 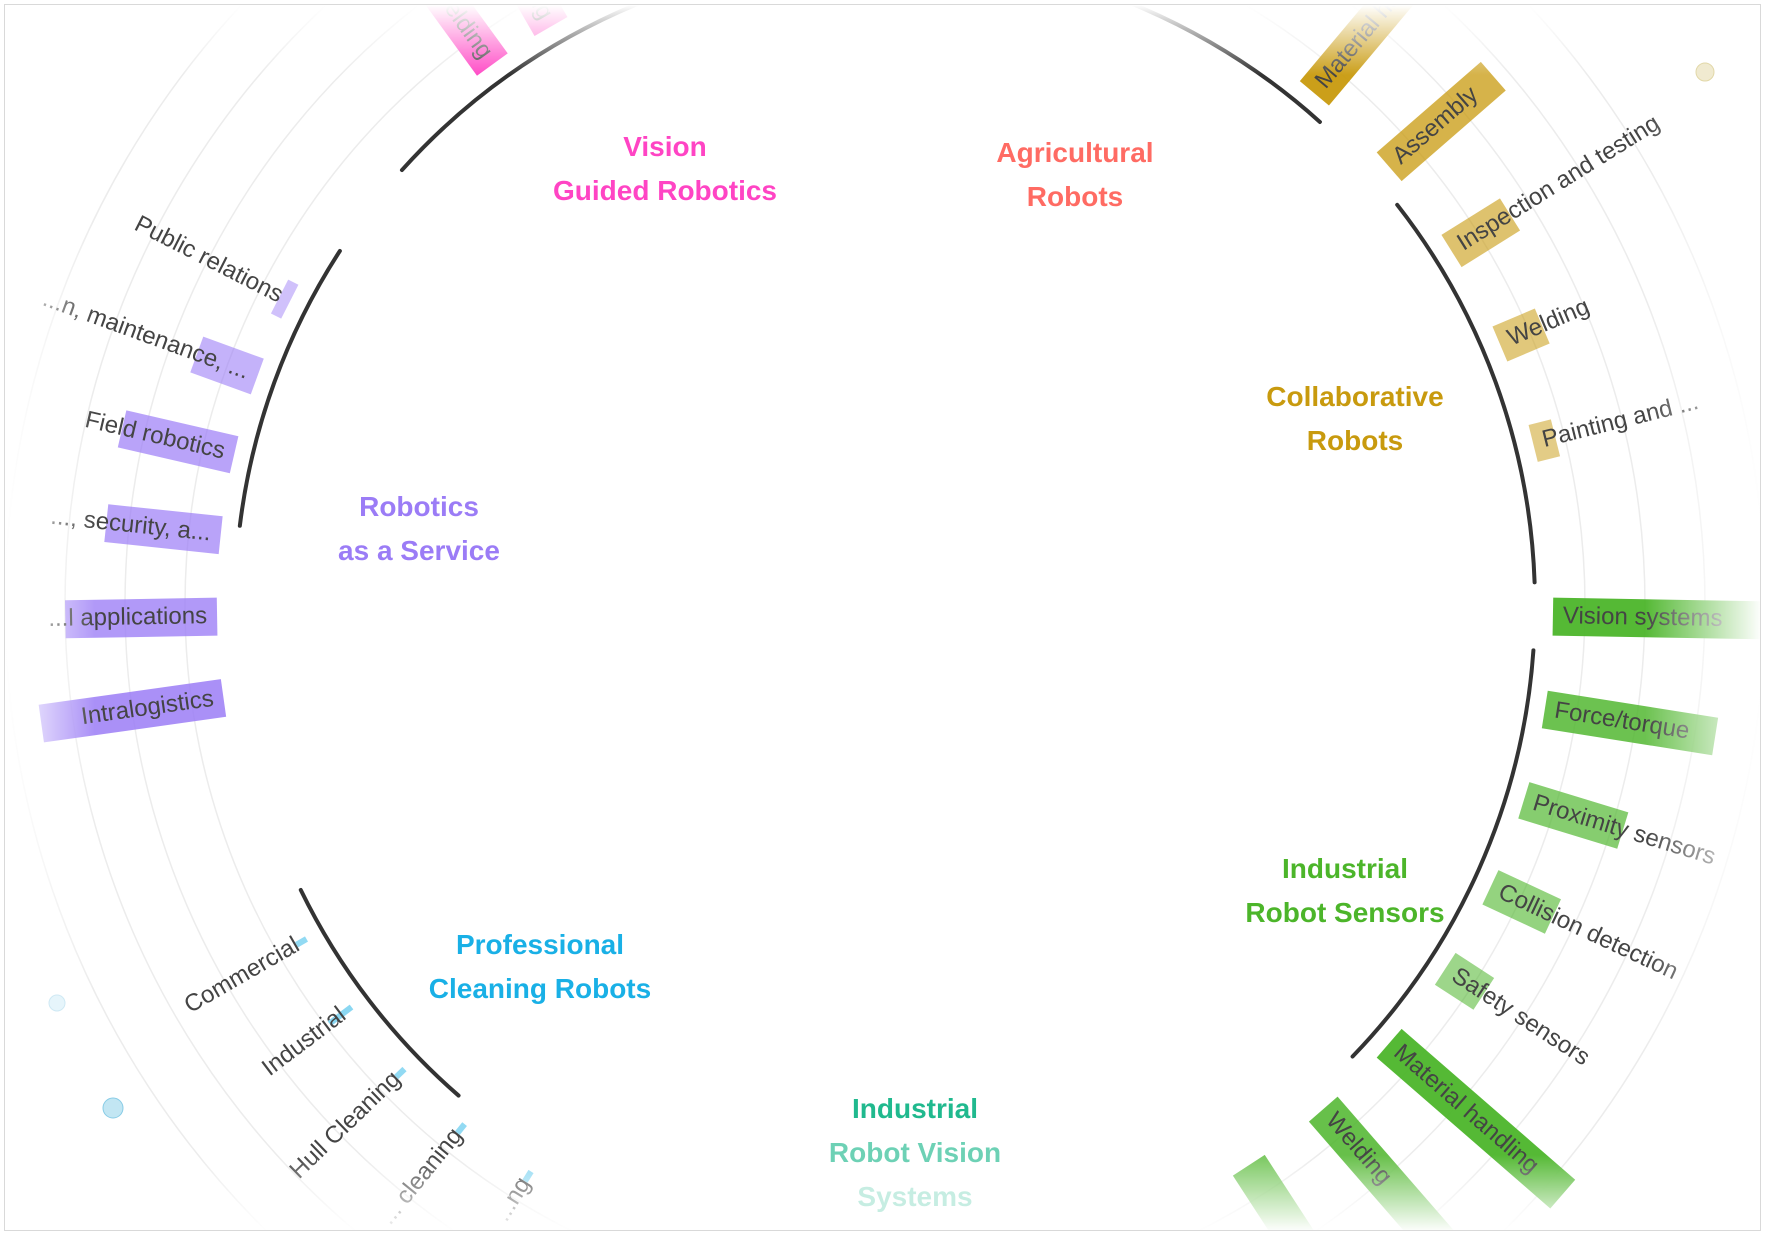 What do you see at coordinates (1435, 125) in the screenshot?
I see `item-label: Assembly` at bounding box center [1435, 125].